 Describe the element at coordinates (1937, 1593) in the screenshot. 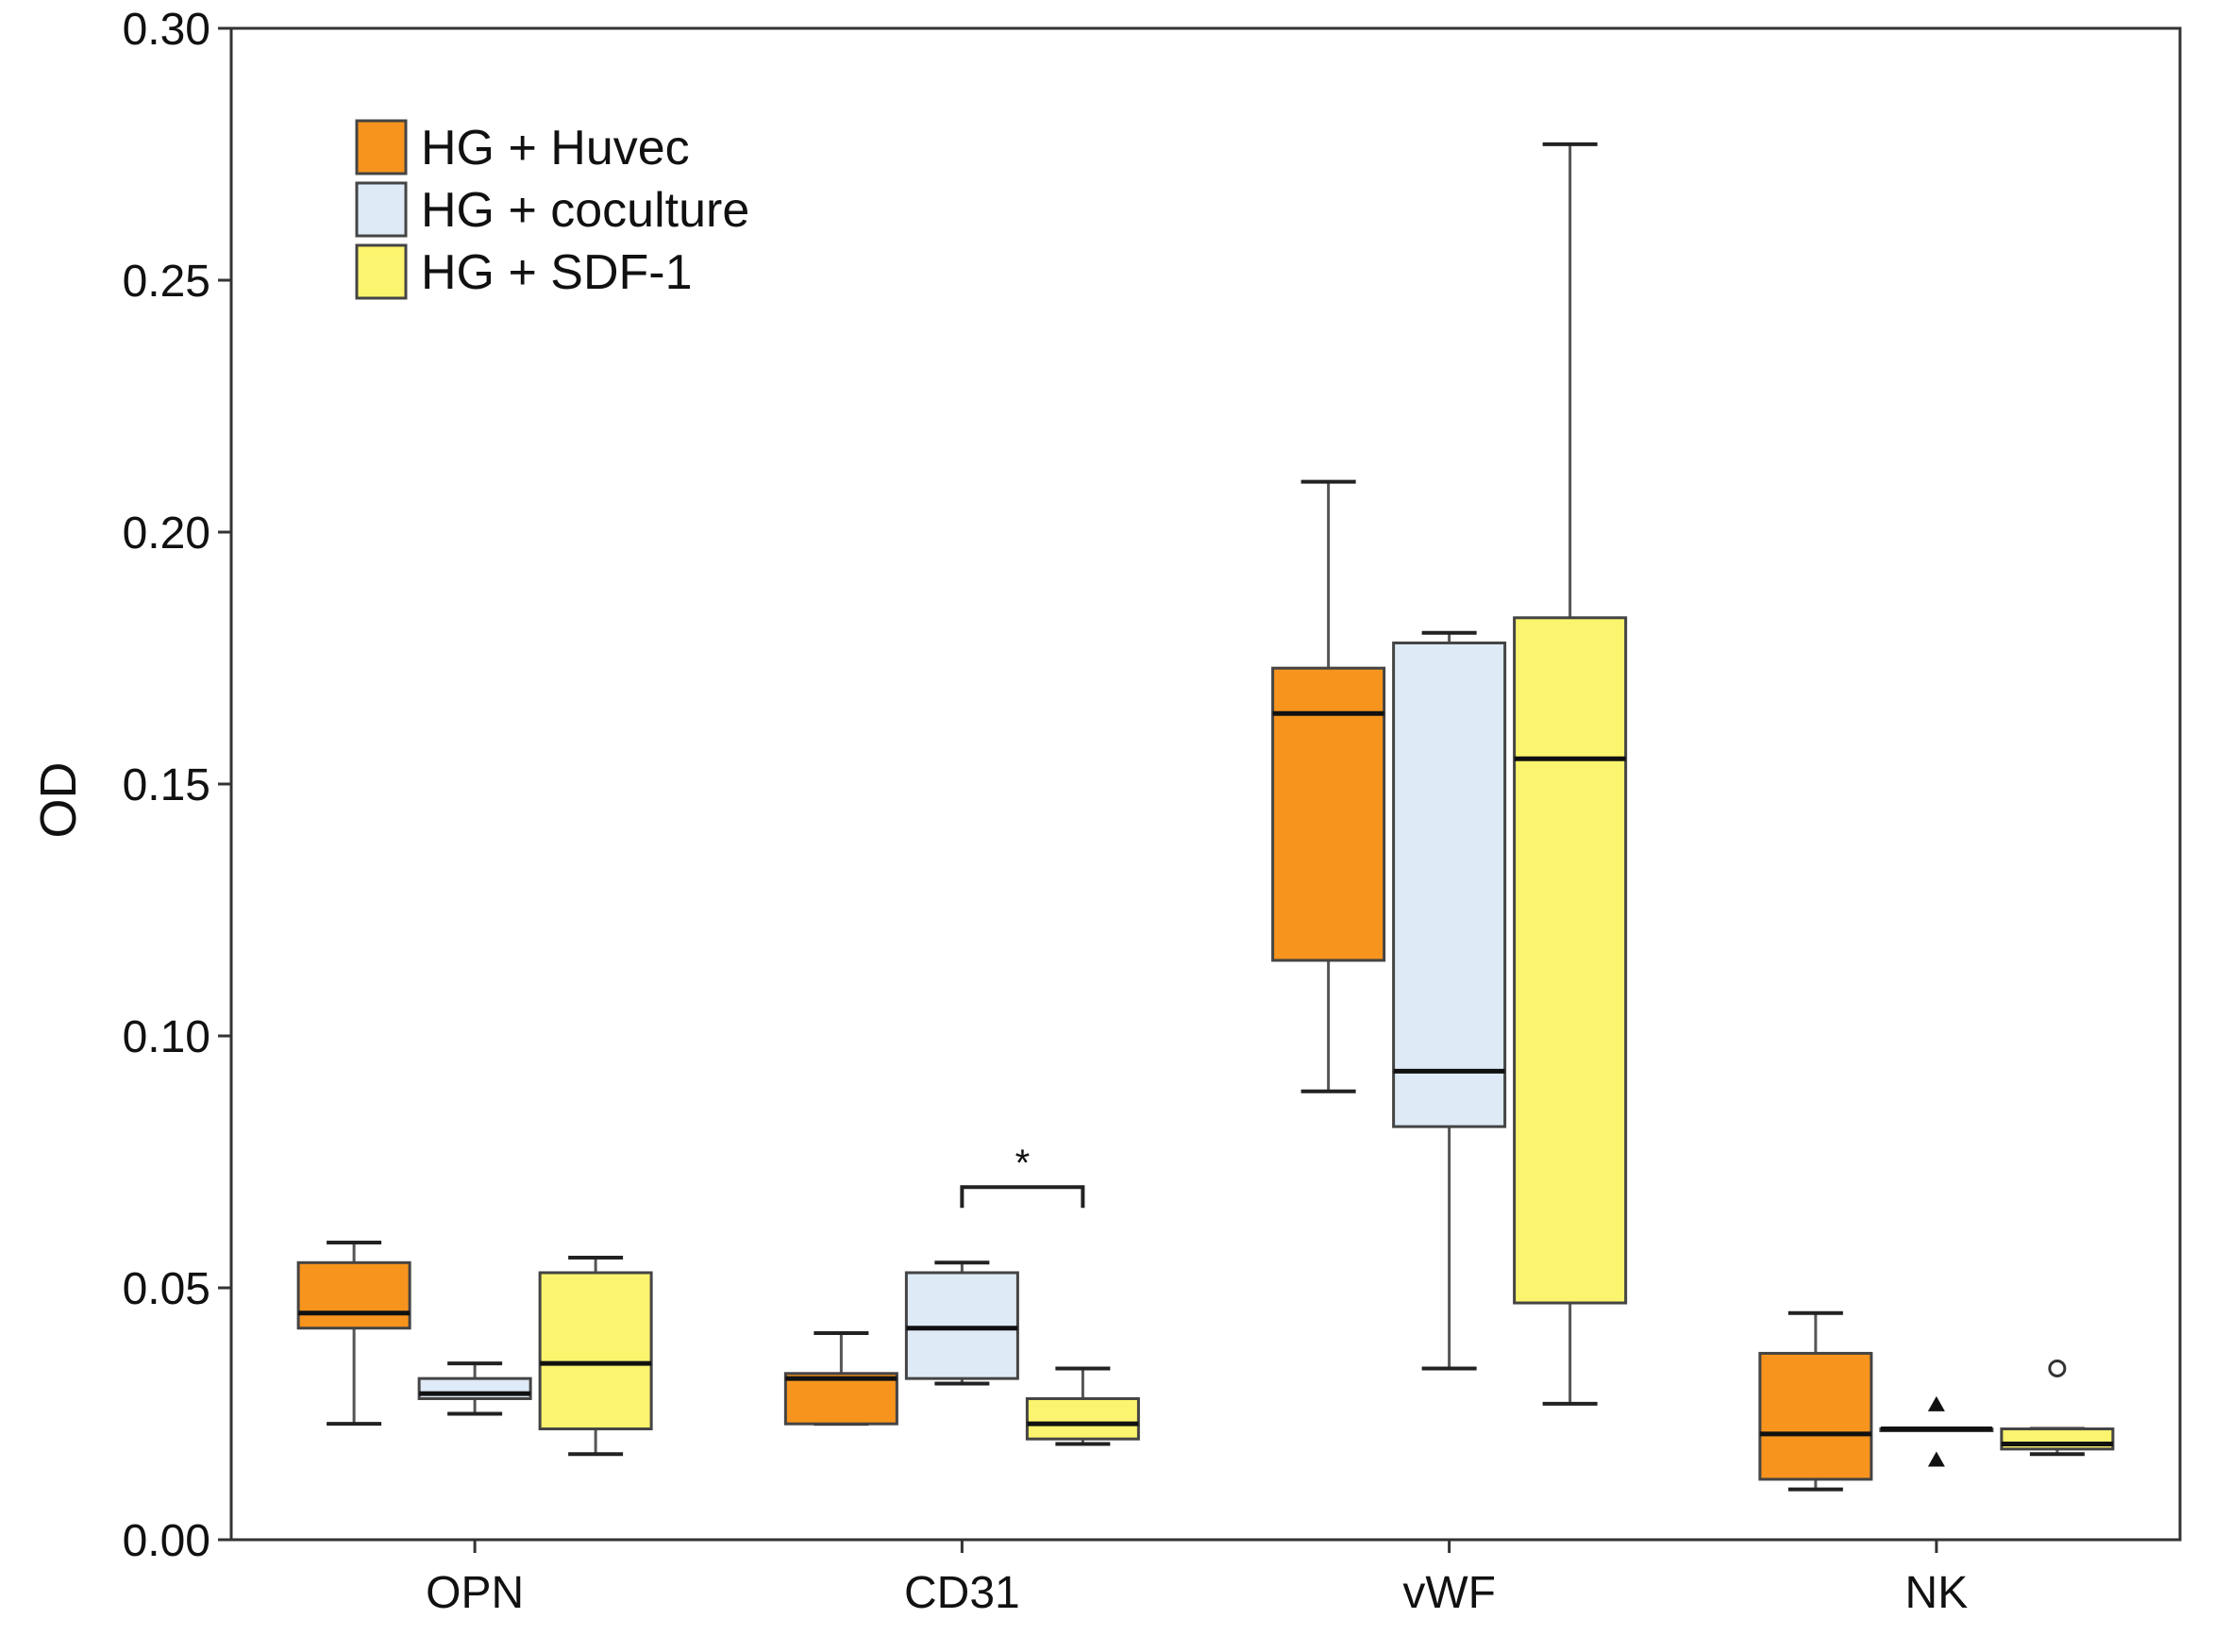

I see `x-tick-label: NK` at that location.